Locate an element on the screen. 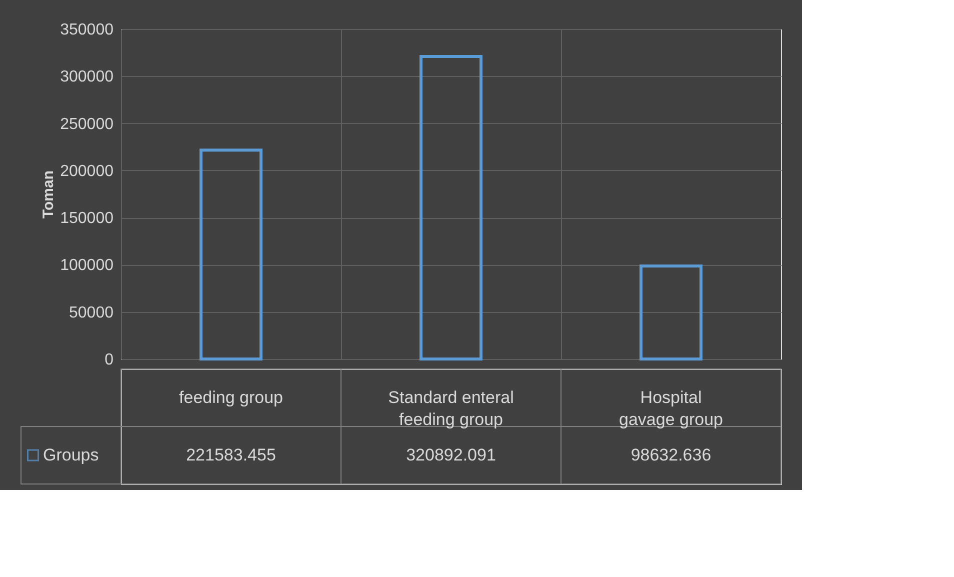 The width and height of the screenshot is (954, 577). y-axis-title: Toman is located at coordinates (49, 194).